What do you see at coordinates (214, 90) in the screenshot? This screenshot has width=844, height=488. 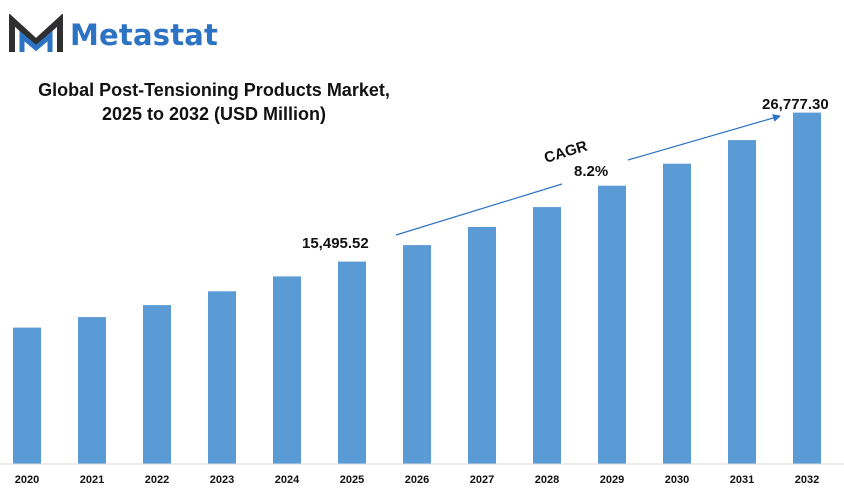 I see `chart-title-line-1: Global Post-Tensioning Products Market,` at bounding box center [214, 90].